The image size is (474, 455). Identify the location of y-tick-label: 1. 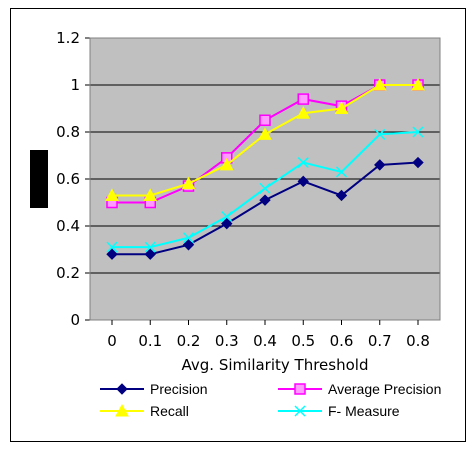
(75, 85).